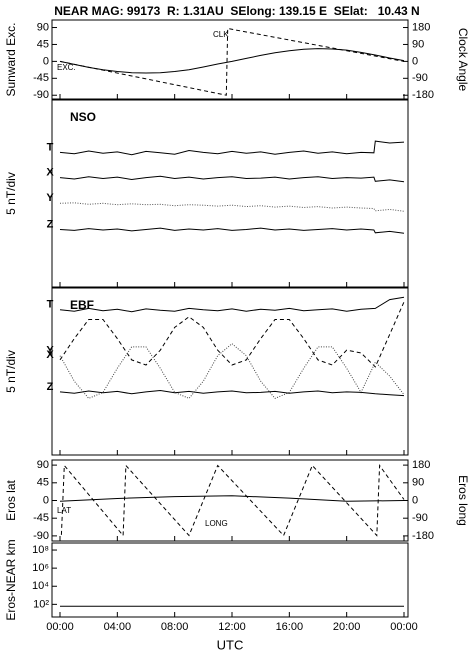 The height and width of the screenshot is (656, 474). Describe the element at coordinates (66, 67) in the screenshot. I see `trace-label: EXC.` at that location.